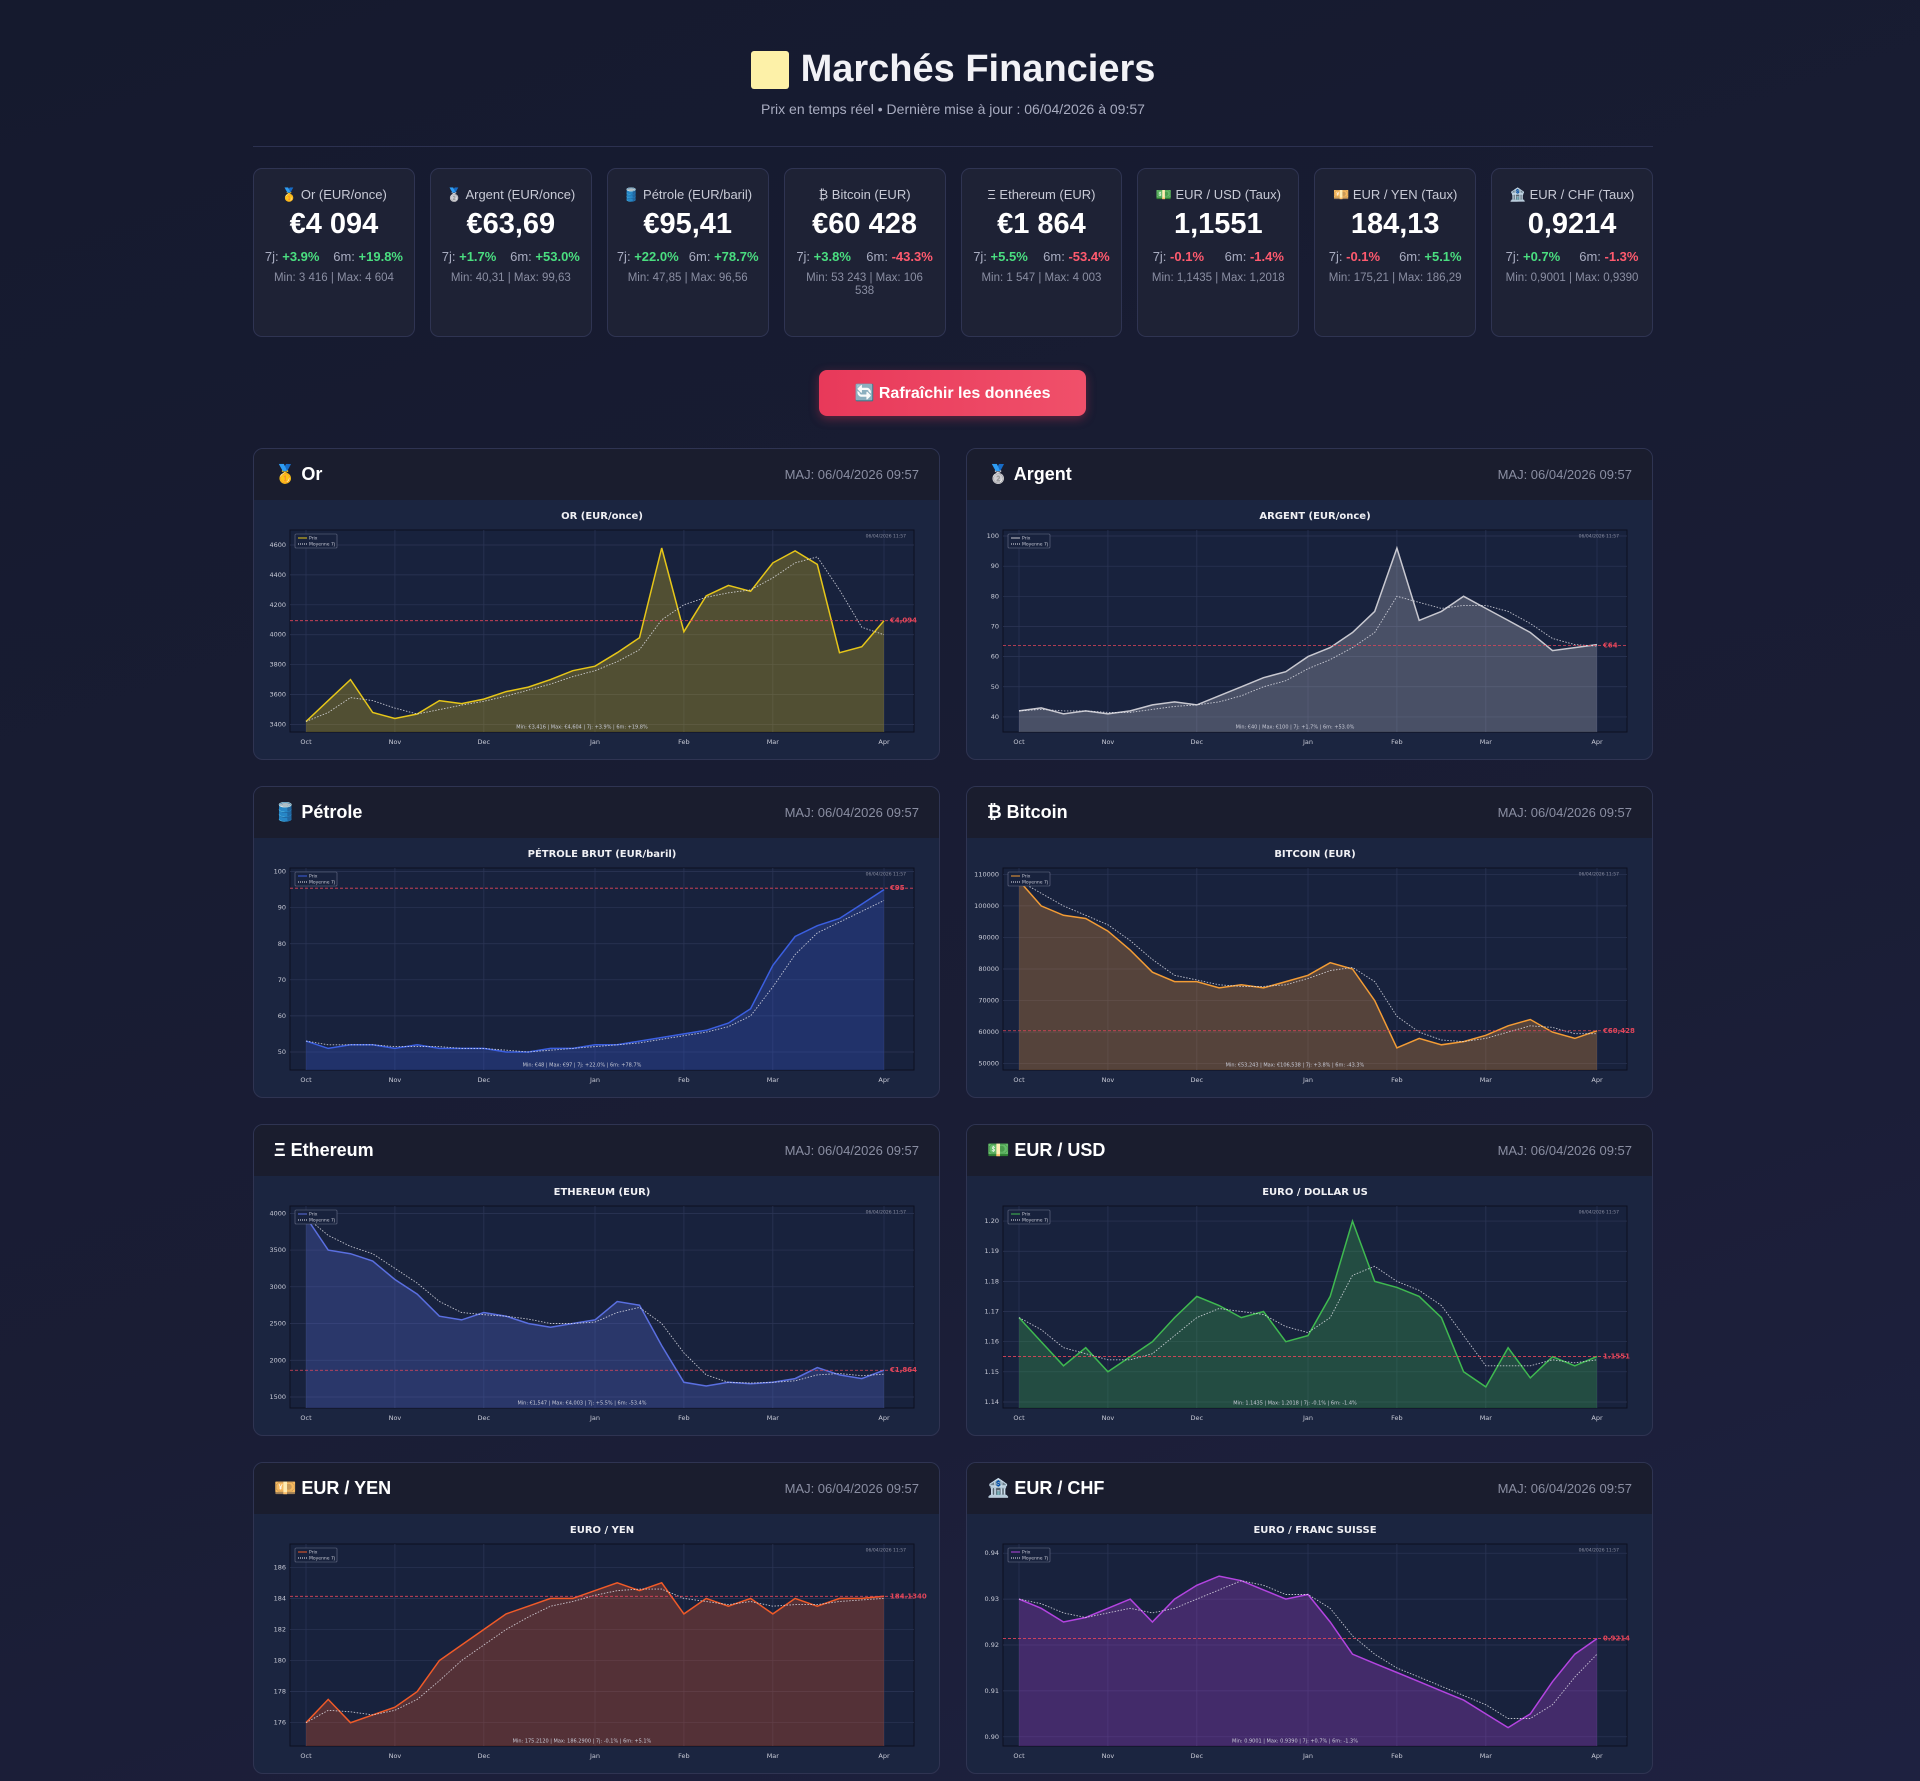 The image size is (1920, 1781). Describe the element at coordinates (897, 888) in the screenshot. I see `current-label: €95` at that location.